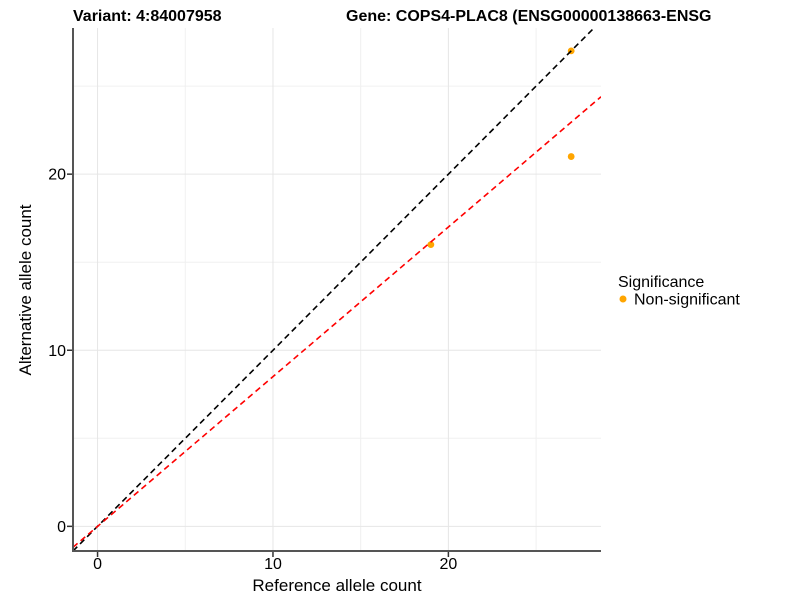 This screenshot has width=800, height=600. Describe the element at coordinates (661, 282) in the screenshot. I see `legend-title: Significance` at that location.